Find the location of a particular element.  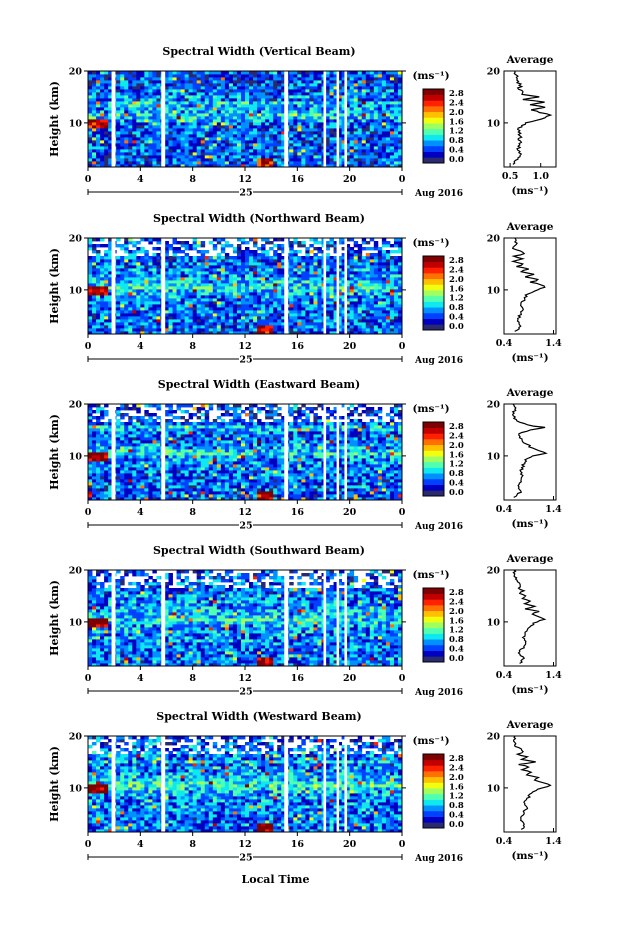

panel-title: Spectral Width (Vertical Beam) is located at coordinates (258, 51).